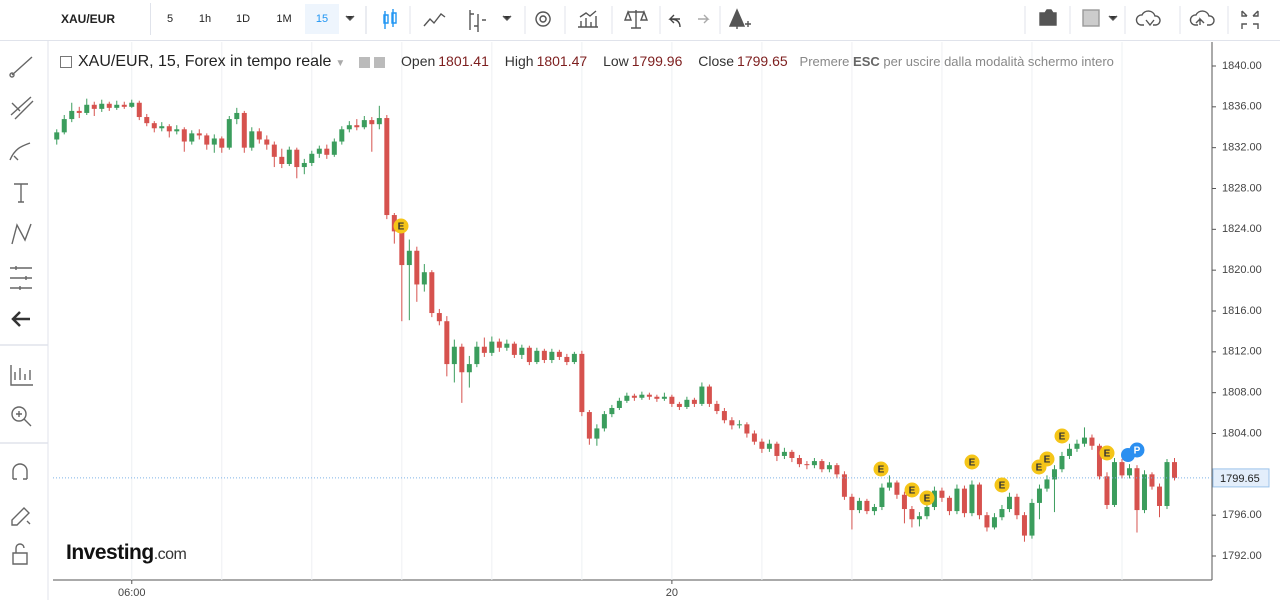 The width and height of the screenshot is (1280, 600). I want to click on fullscreen, so click(1250, 19).